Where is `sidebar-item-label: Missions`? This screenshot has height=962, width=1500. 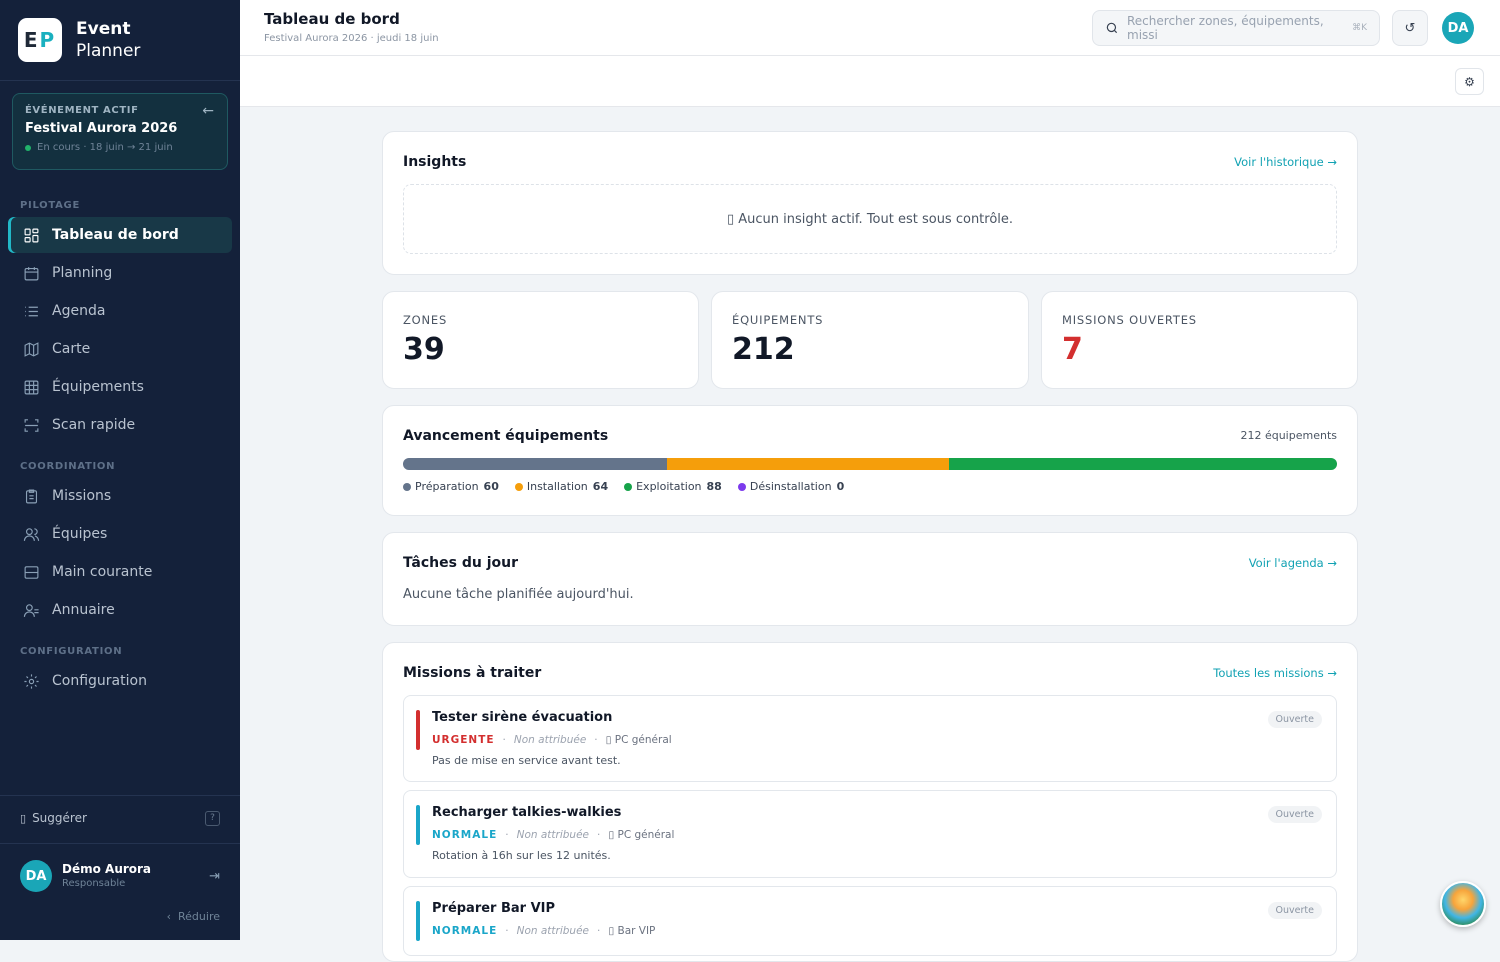 sidebar-item-label: Missions is located at coordinates (82, 496).